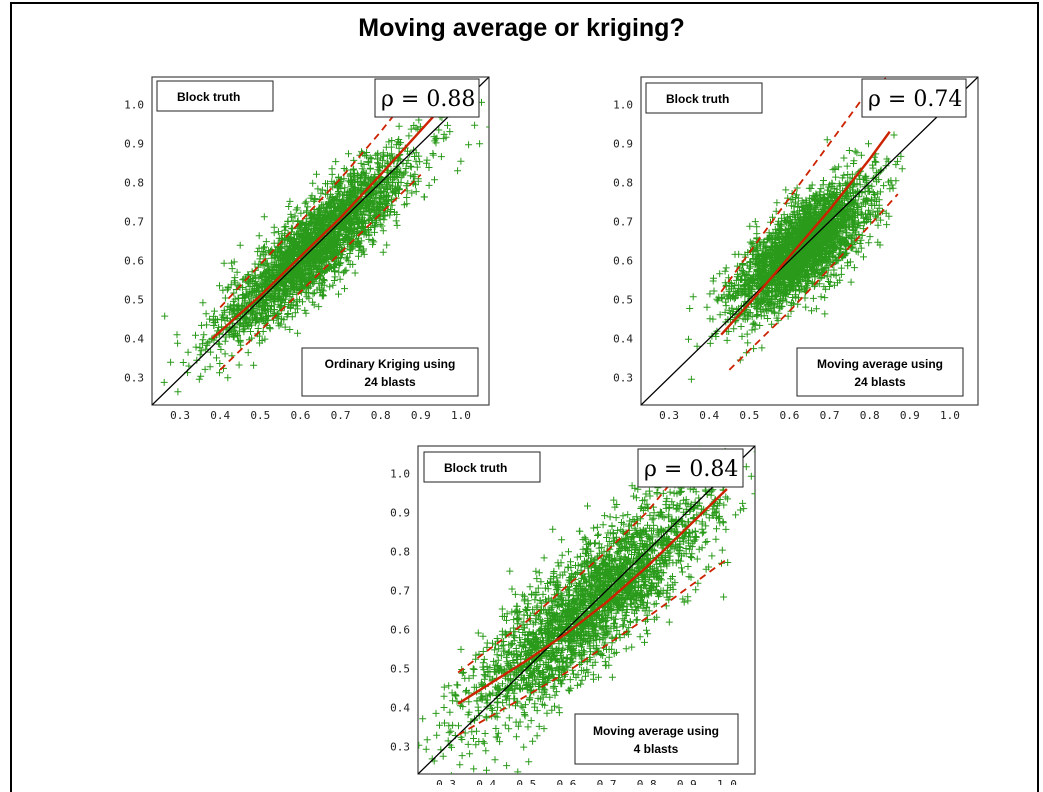 The width and height of the screenshot is (1043, 792). I want to click on rho-box: ρ = 0.74, so click(914, 98).